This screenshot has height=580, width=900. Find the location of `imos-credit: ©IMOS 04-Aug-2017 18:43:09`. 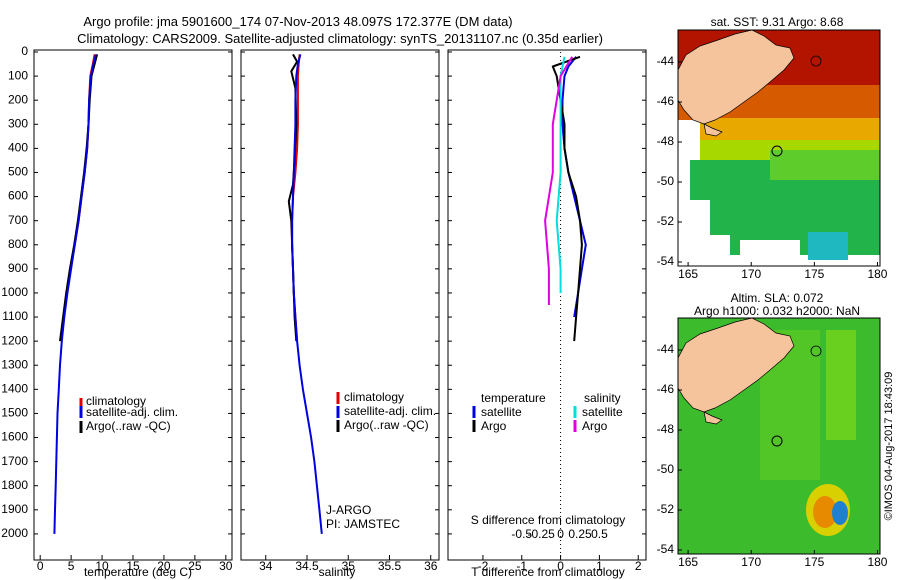

imos-credit: ©IMOS 04-Aug-2017 18:43:09 is located at coordinates (889, 446).